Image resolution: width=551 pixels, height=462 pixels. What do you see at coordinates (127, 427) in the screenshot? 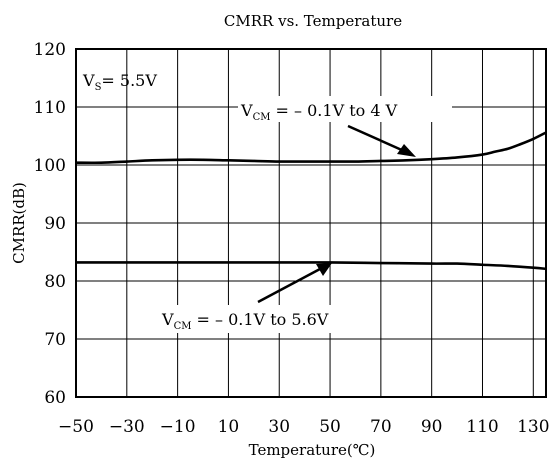
I see `x-tick-label: −30` at bounding box center [127, 427].